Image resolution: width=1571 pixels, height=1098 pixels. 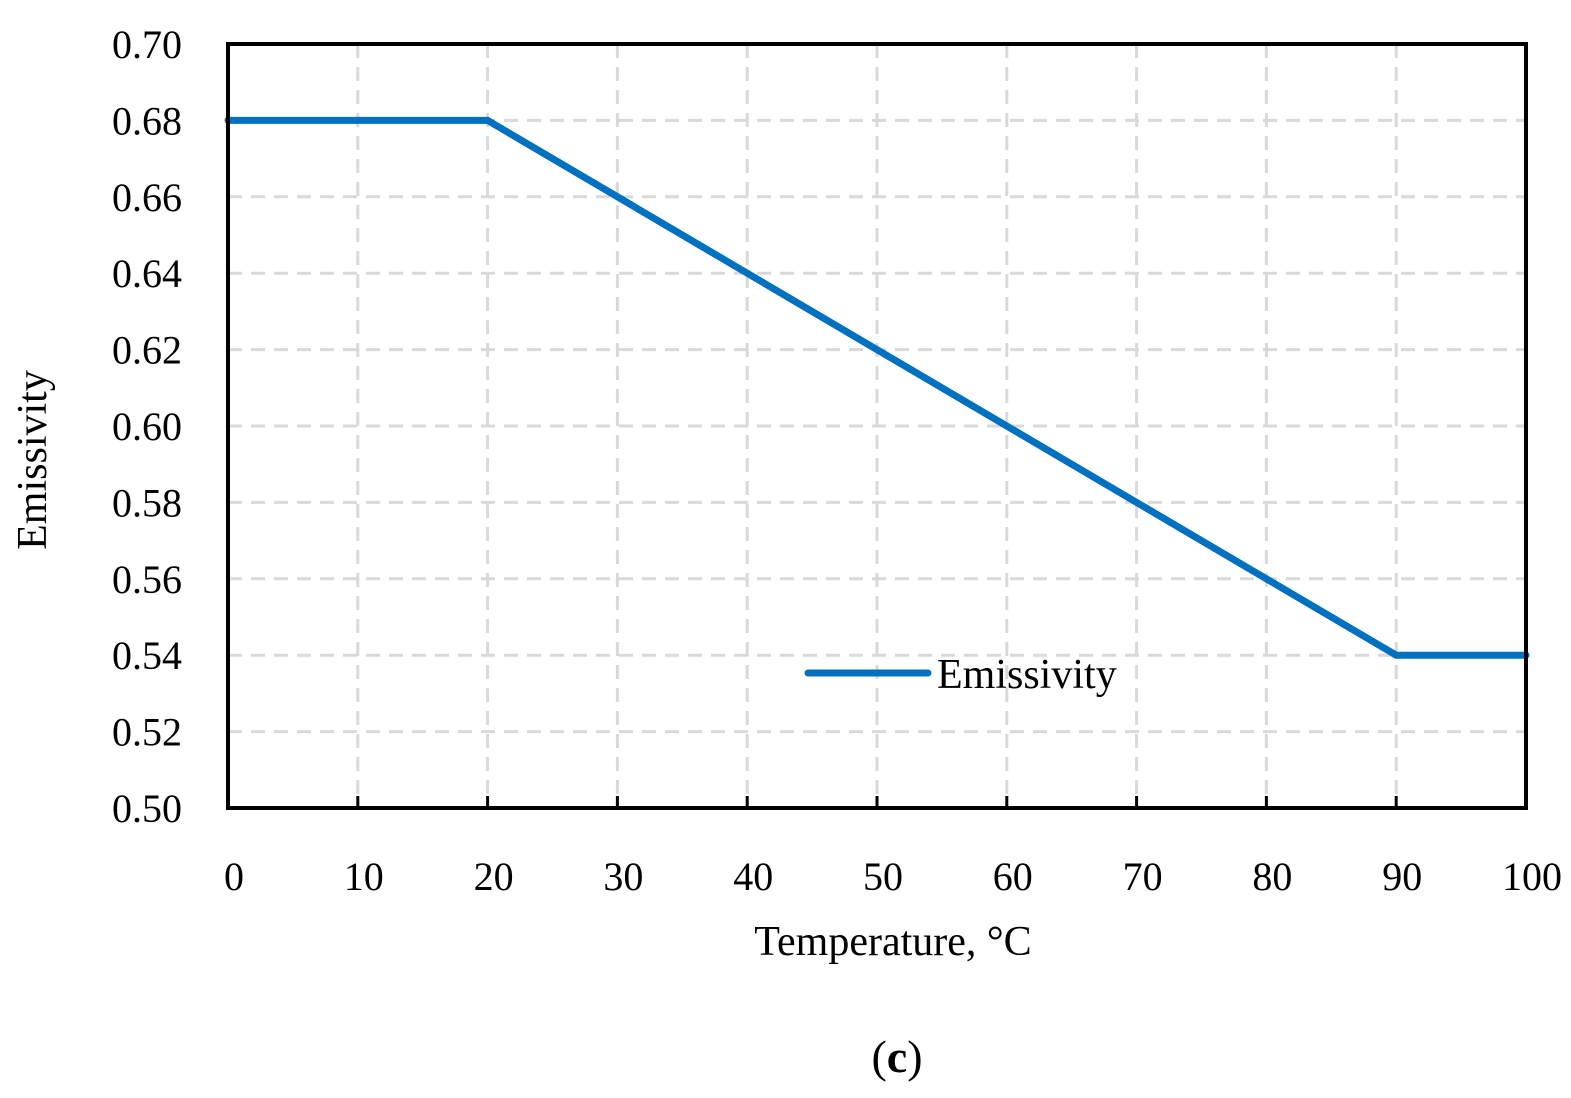 I want to click on y-tick-label: 0.60, so click(x=147, y=426).